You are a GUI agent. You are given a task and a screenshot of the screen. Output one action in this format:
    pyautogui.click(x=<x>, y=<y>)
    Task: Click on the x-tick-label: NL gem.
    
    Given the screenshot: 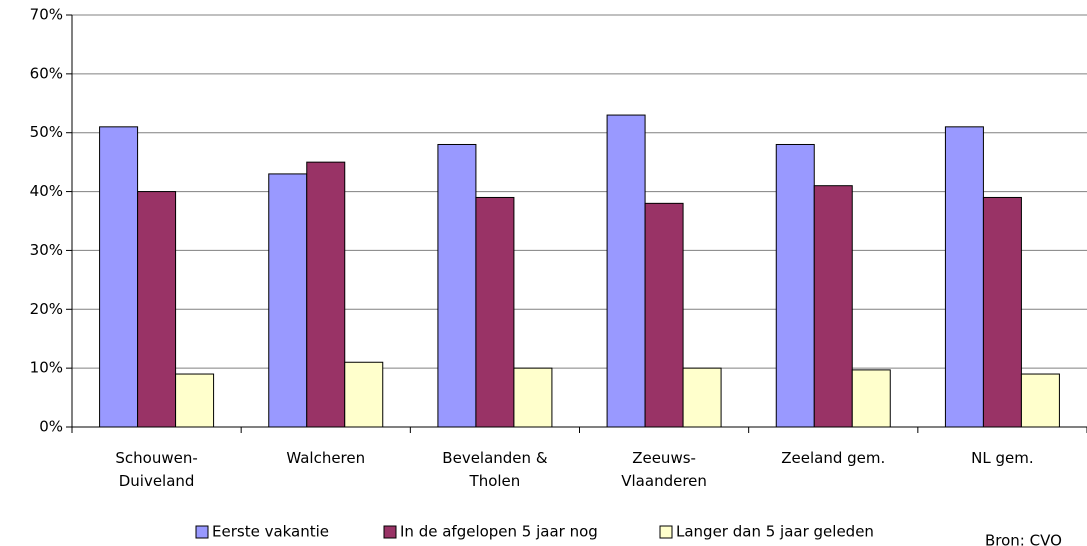 What is the action you would take?
    pyautogui.click(x=1002, y=458)
    